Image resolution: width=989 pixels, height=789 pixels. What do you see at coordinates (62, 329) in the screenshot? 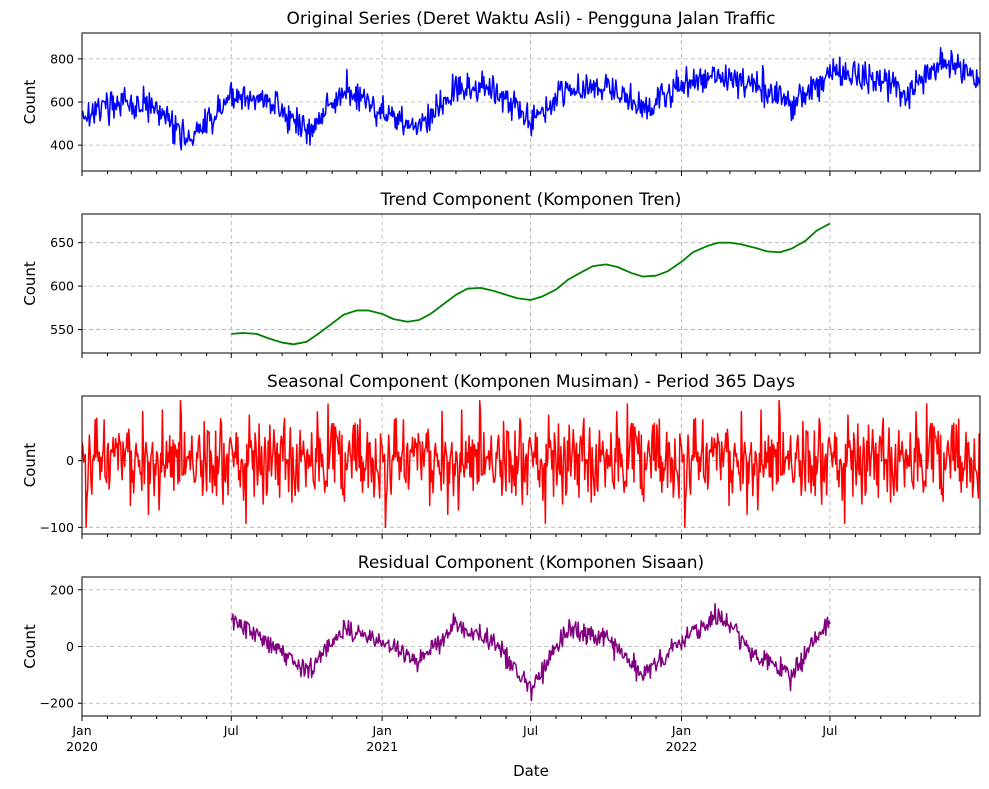
I see `y-tick-label: 550` at bounding box center [62, 329].